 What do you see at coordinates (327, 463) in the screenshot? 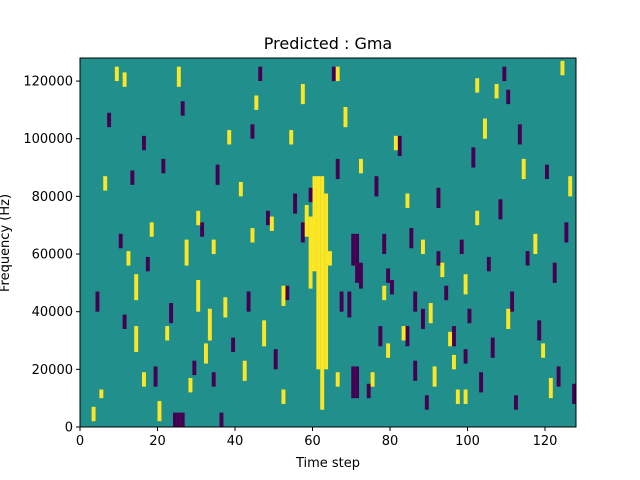
I see `x-axis-label: Time step` at bounding box center [327, 463].